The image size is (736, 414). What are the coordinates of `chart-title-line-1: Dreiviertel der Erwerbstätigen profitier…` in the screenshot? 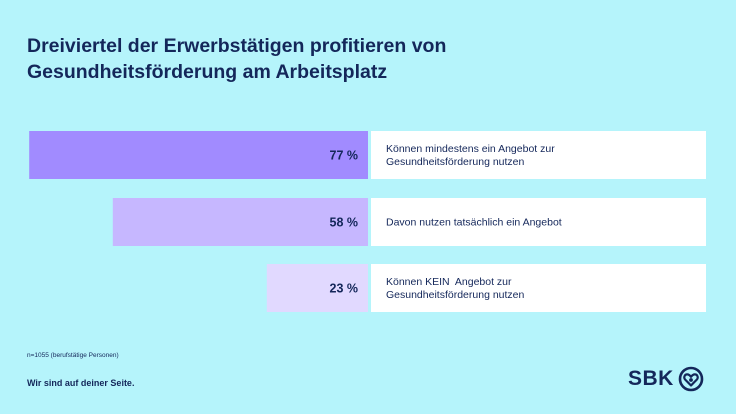 It's located at (237, 46).